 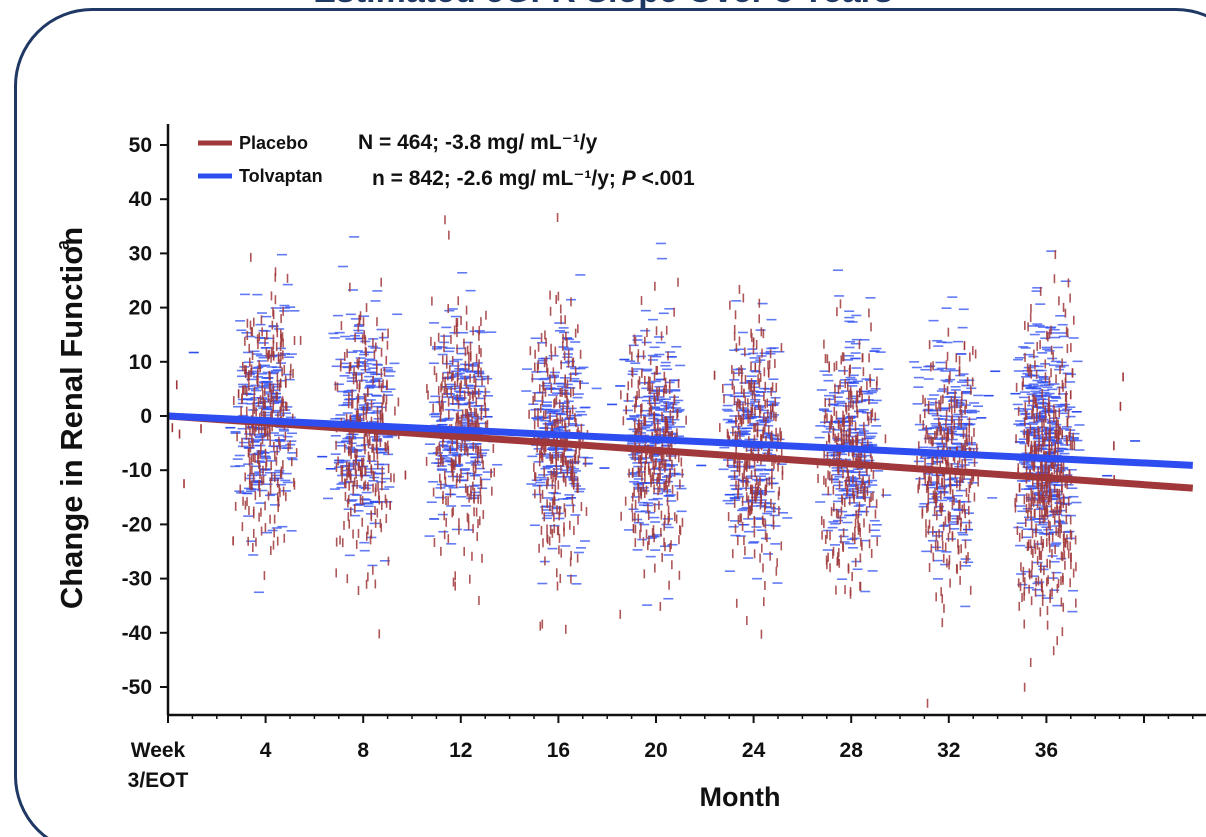 What do you see at coordinates (603, 5) in the screenshot?
I see `page-title-fragment: Estimated eGFR Slope Over 3 Years` at bounding box center [603, 5].